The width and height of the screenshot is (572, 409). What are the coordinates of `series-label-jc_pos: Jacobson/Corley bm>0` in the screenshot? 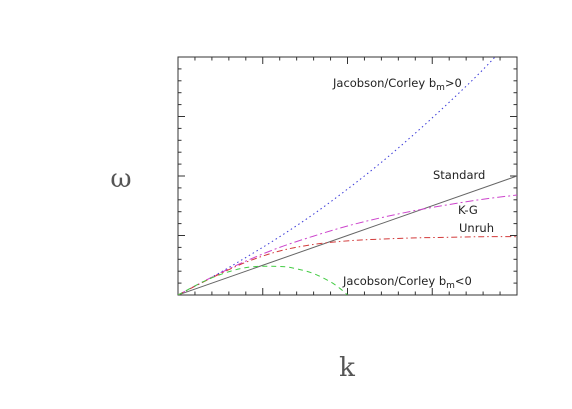 It's located at (397, 84).